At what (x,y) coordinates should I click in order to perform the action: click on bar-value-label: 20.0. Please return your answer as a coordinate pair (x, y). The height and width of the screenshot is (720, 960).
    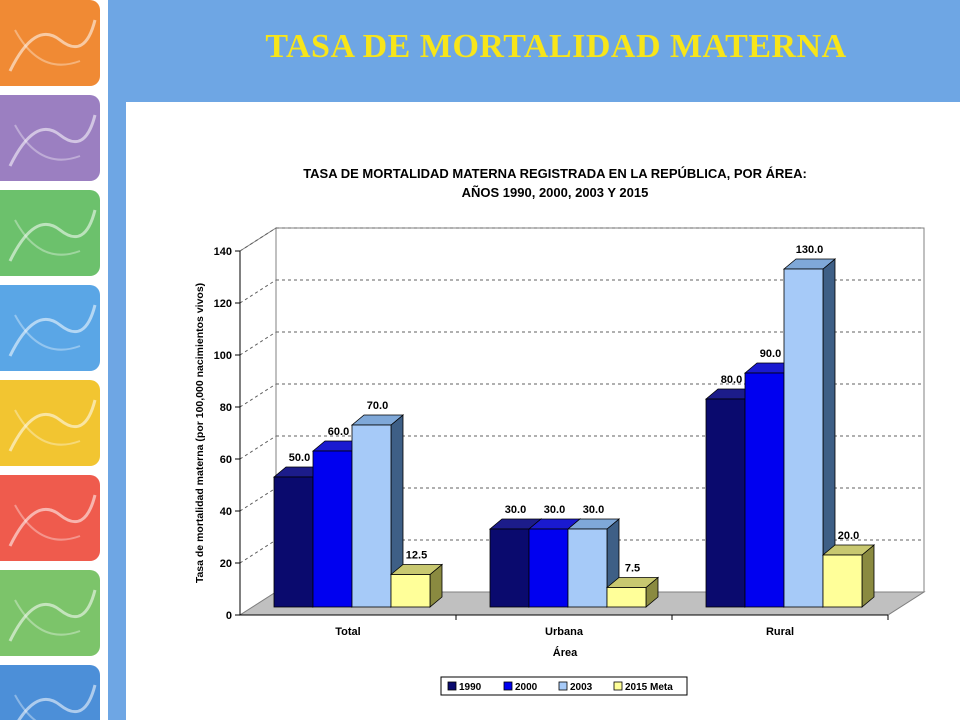
    Looking at the image, I should click on (848, 536).